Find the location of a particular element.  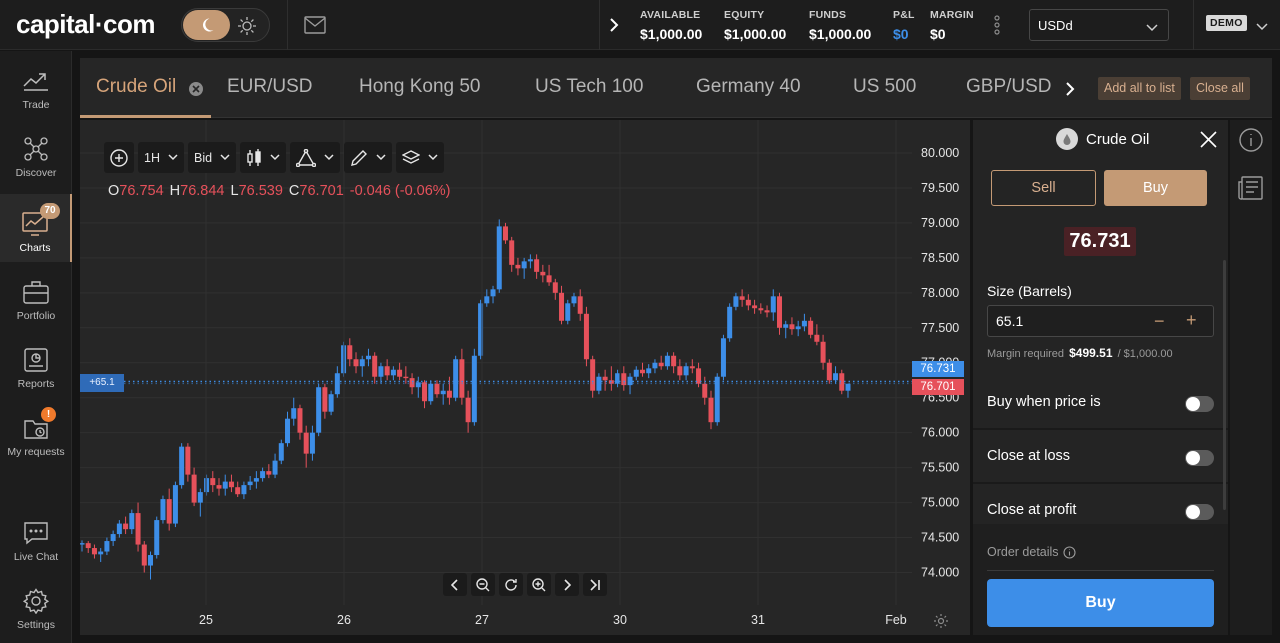

nav-charts: Charts 70 is located at coordinates (36, 228).